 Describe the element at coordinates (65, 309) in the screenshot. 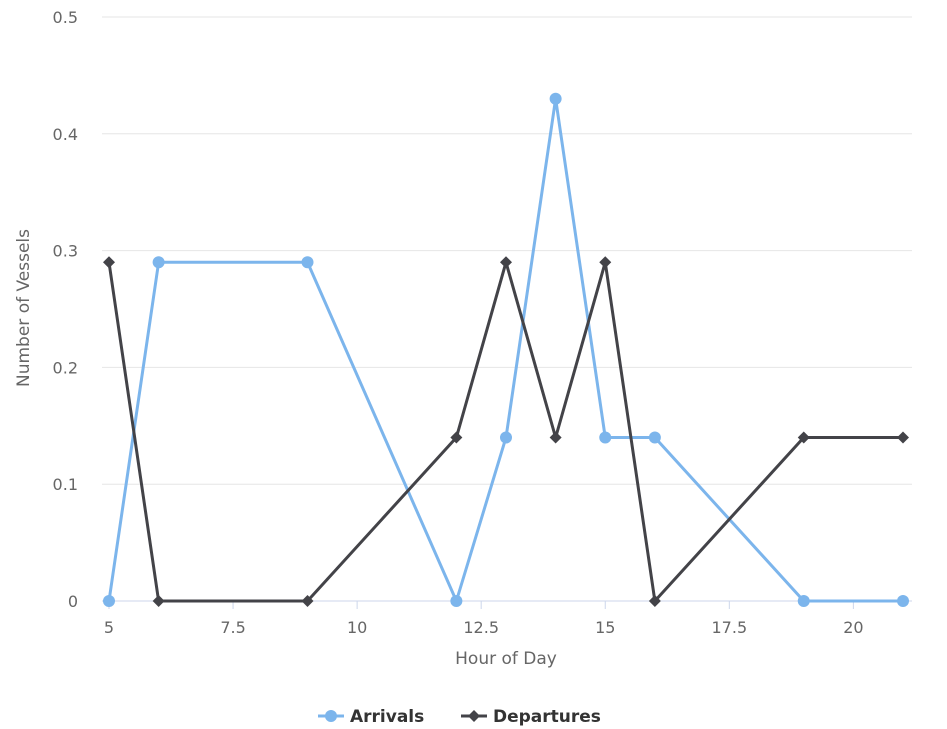

I see `y-axis-ticks: 0 0.1 0.2 0.3 0.4 0.5` at that location.